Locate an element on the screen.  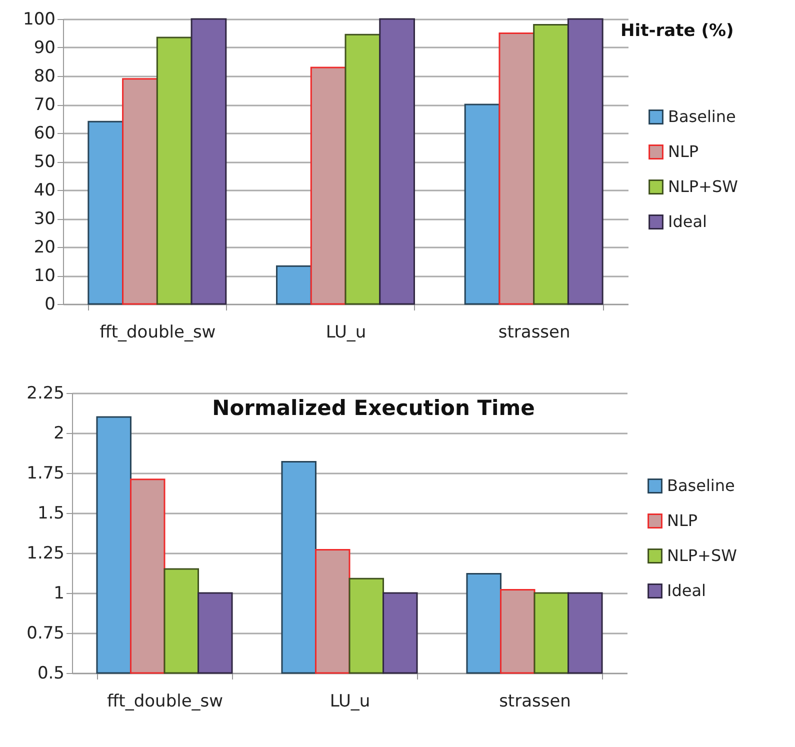
y-tick-label: 2 is located at coordinates (59, 434).